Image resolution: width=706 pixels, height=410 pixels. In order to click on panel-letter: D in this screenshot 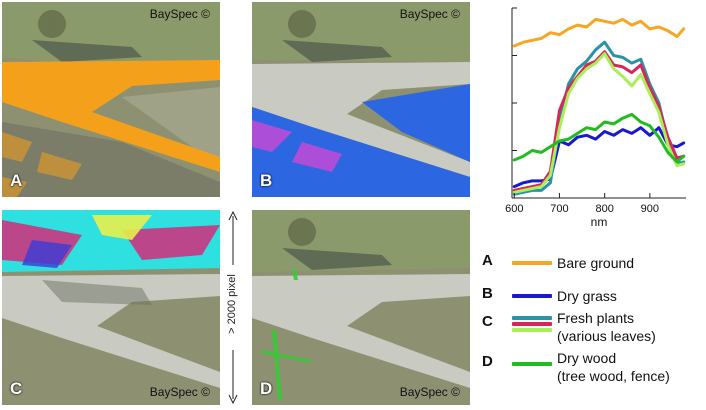, I will do `click(266, 388)`.